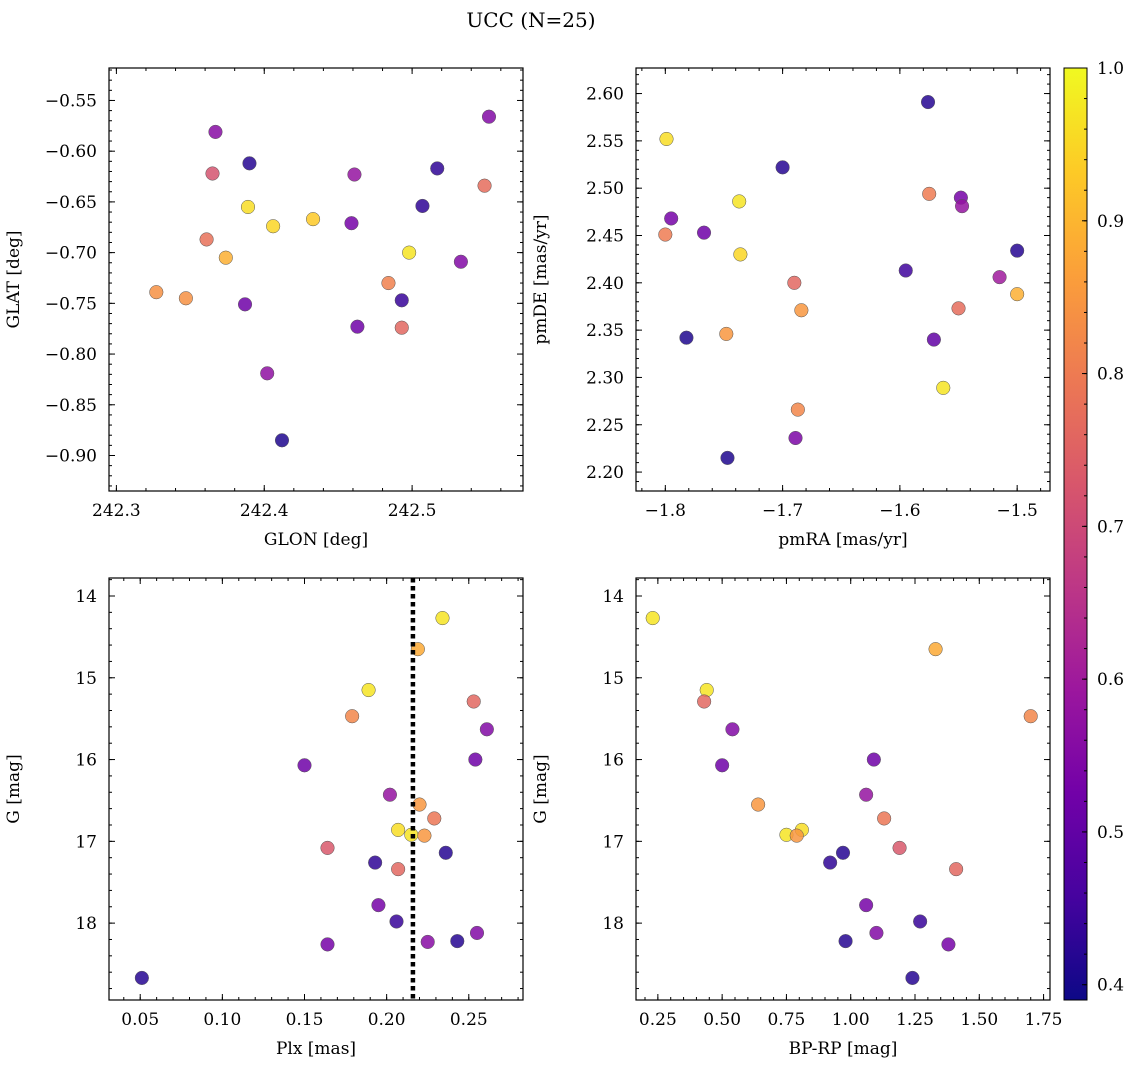 The width and height of the screenshot is (1136, 1068). What do you see at coordinates (605, 236) in the screenshot?
I see `y-tick-label: 2.45` at bounding box center [605, 236].